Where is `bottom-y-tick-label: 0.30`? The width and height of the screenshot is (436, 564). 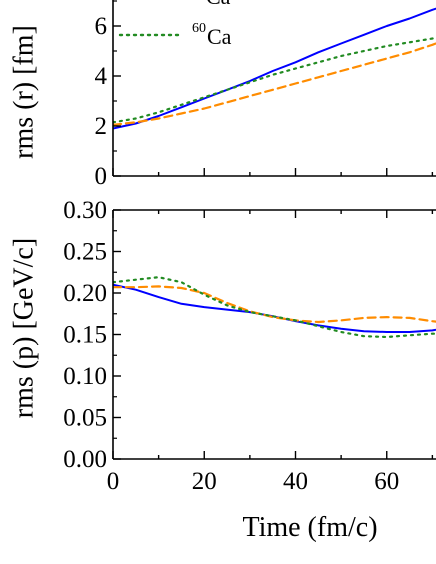 bottom-y-tick-label: 0.30 is located at coordinates (85, 210).